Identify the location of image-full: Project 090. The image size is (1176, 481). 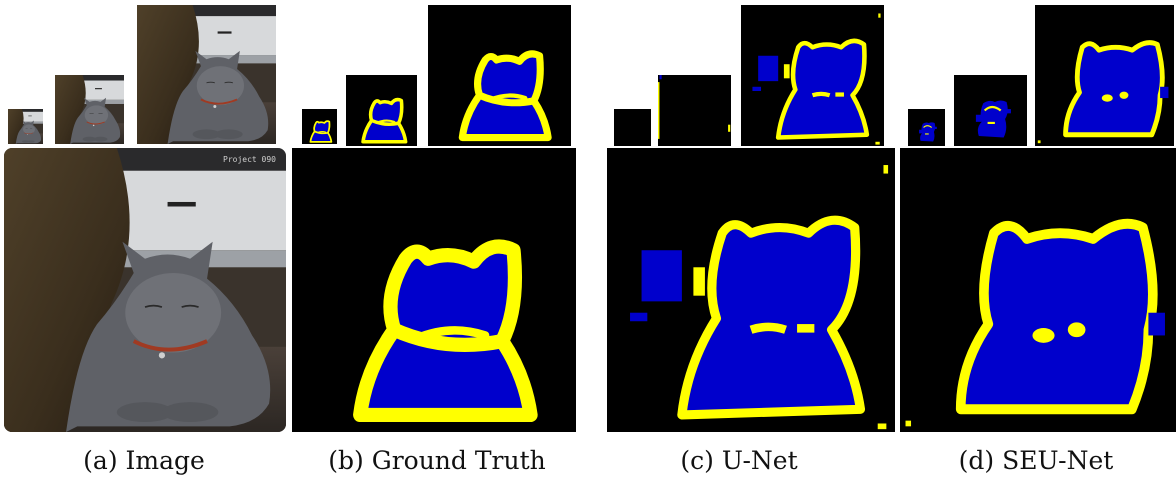
(145, 290).